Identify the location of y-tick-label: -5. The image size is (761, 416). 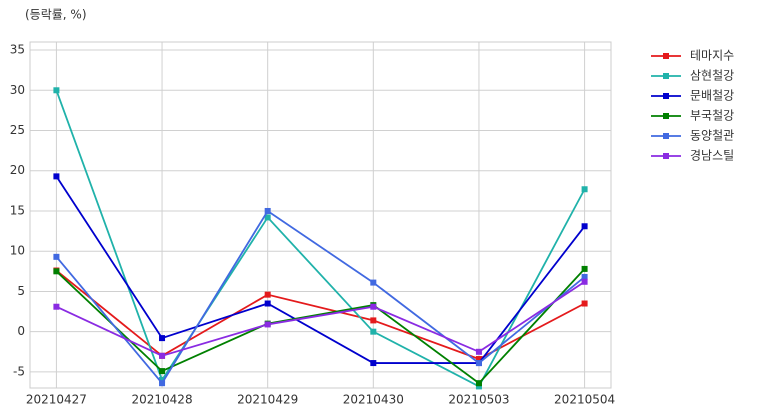
(19, 371).